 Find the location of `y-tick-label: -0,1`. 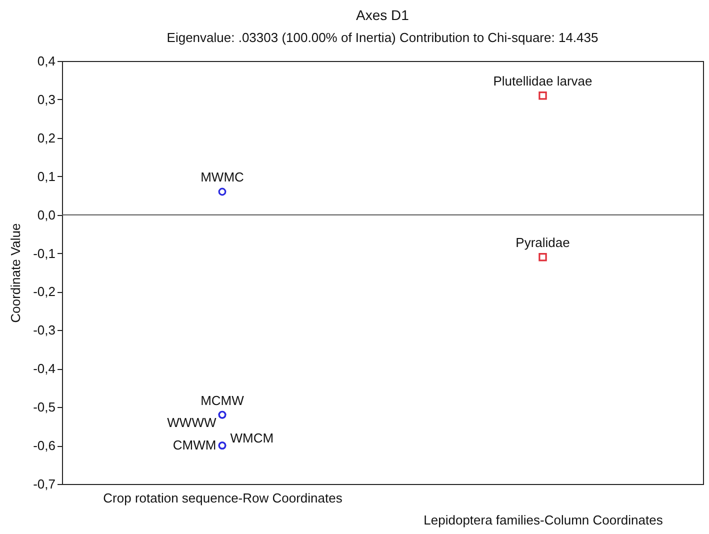

y-tick-label: -0,1 is located at coordinates (44, 253).